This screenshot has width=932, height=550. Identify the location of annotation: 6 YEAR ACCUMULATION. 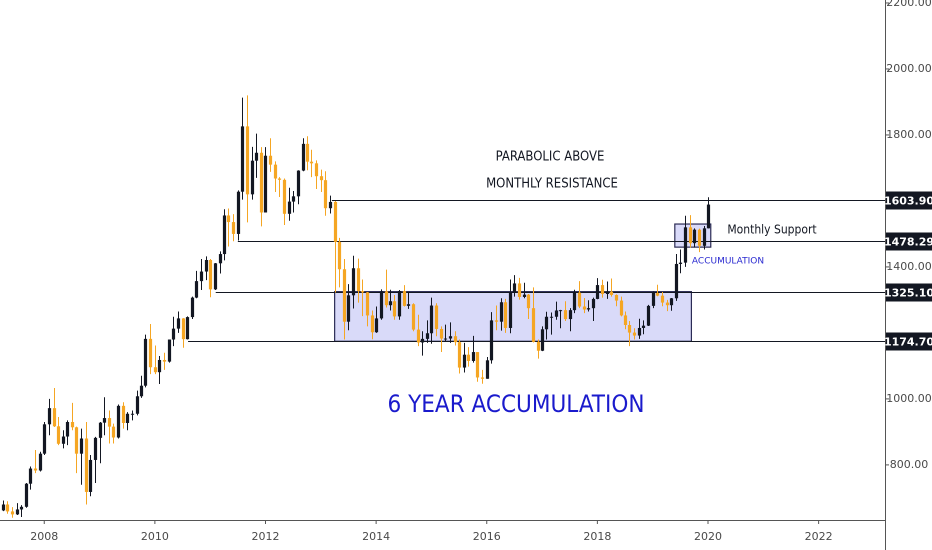
(516, 404).